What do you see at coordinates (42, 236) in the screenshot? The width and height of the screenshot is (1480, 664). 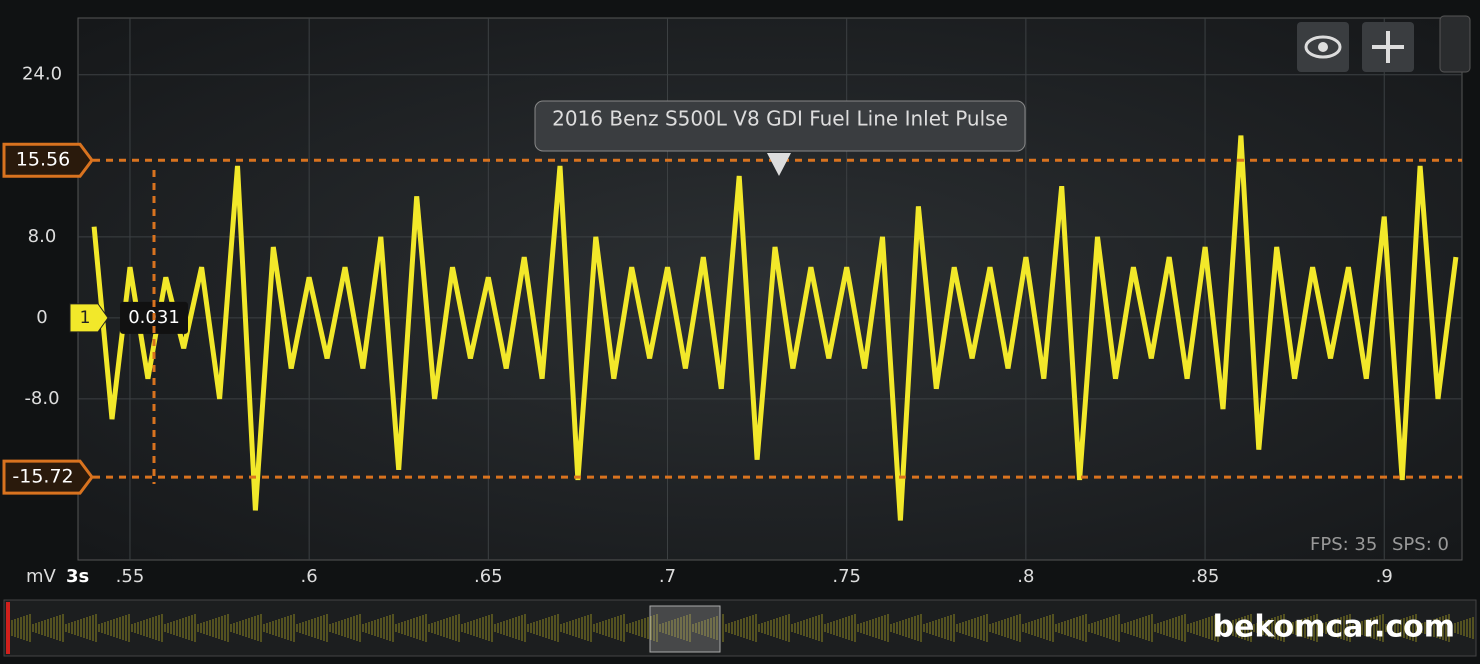 I see `y-tick-label: 8.0` at bounding box center [42, 236].